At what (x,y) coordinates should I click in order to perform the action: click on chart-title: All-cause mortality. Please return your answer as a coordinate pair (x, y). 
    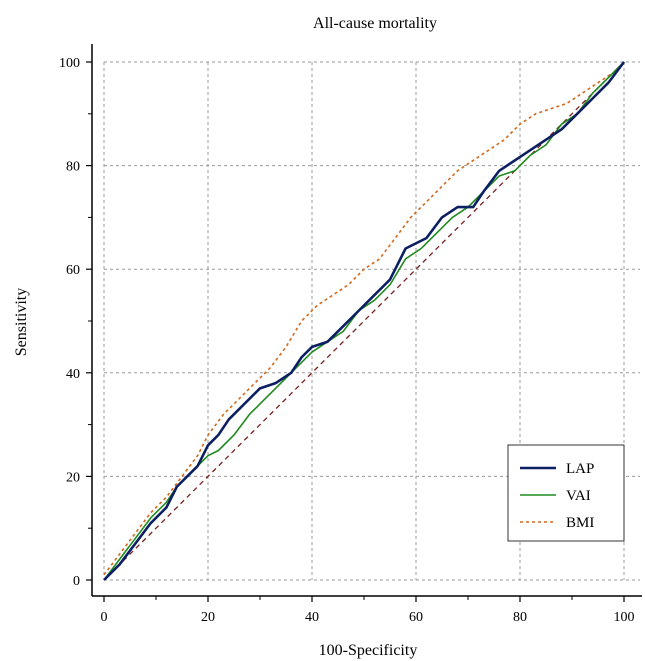
    Looking at the image, I should click on (375, 23).